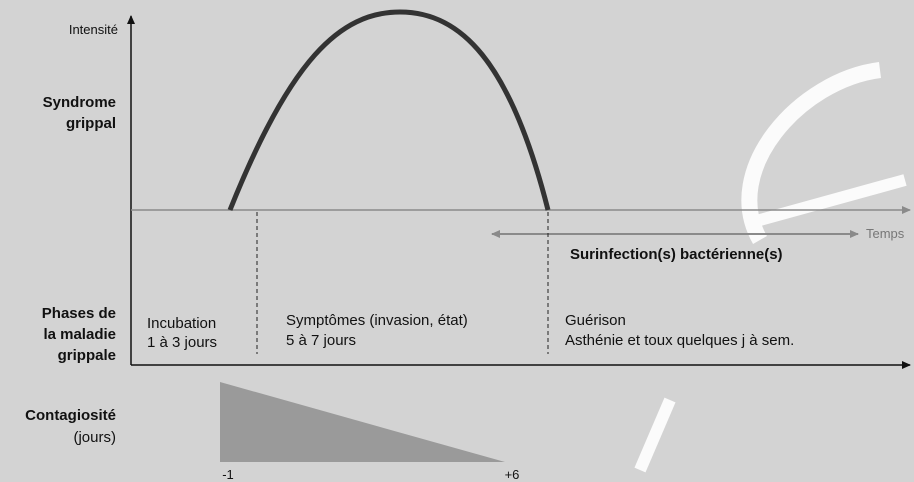 This screenshot has height=482, width=914. I want to click on contagion-triangle, so click(362, 422).